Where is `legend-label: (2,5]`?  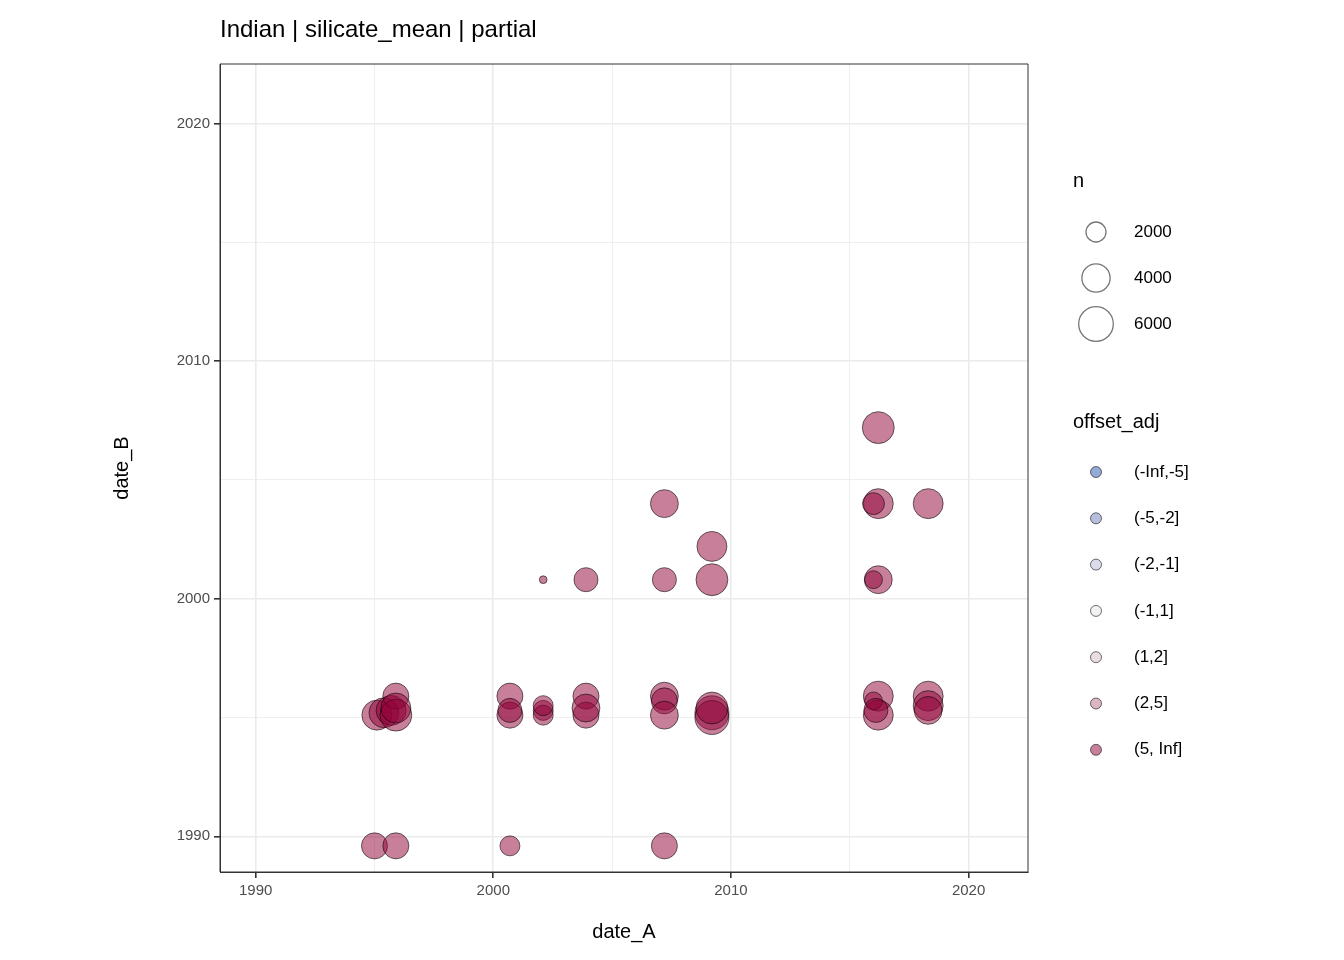
legend-label: (2,5] is located at coordinates (1151, 703).